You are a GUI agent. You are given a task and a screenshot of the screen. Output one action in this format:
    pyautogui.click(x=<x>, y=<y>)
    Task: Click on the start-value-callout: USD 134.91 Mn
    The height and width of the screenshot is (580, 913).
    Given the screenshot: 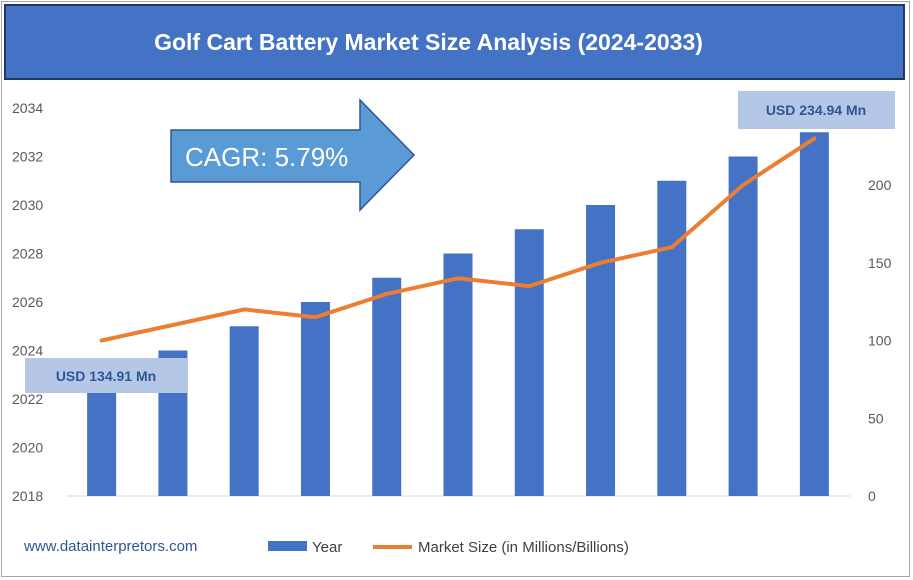 What is the action you would take?
    pyautogui.click(x=106, y=375)
    